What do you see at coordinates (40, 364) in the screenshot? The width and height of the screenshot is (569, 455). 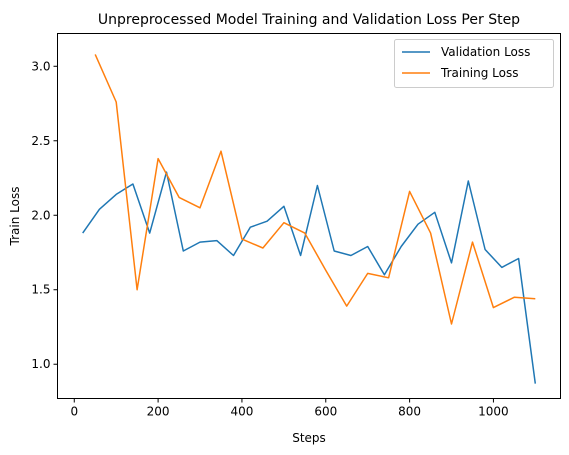 I see `y-tick-label: 1.0` at bounding box center [40, 364].